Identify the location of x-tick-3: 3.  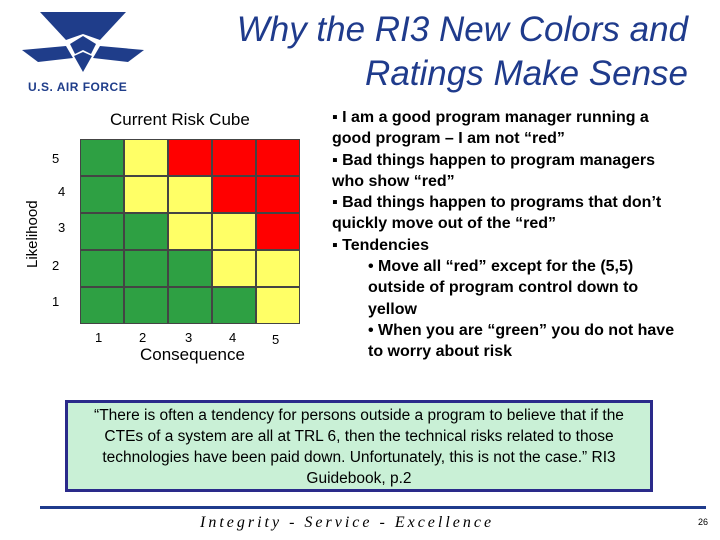
(189, 337).